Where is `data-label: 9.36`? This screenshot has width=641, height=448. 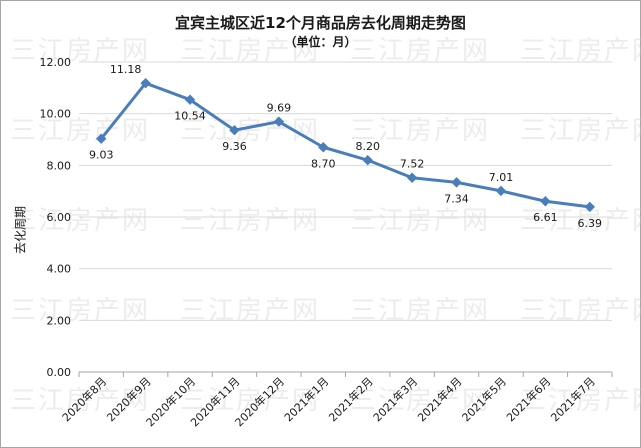 data-label: 9.36 is located at coordinates (234, 146).